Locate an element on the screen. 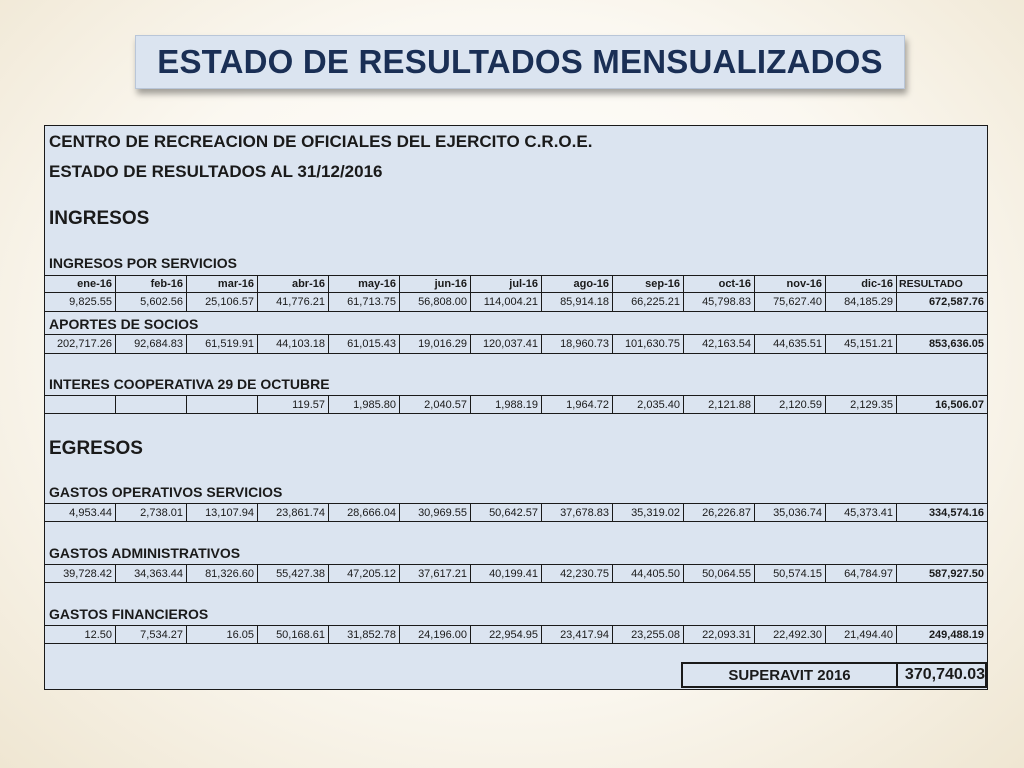 Image resolution: width=1024 pixels, height=768 pixels. table-cell: 16.05 is located at coordinates (222, 634).